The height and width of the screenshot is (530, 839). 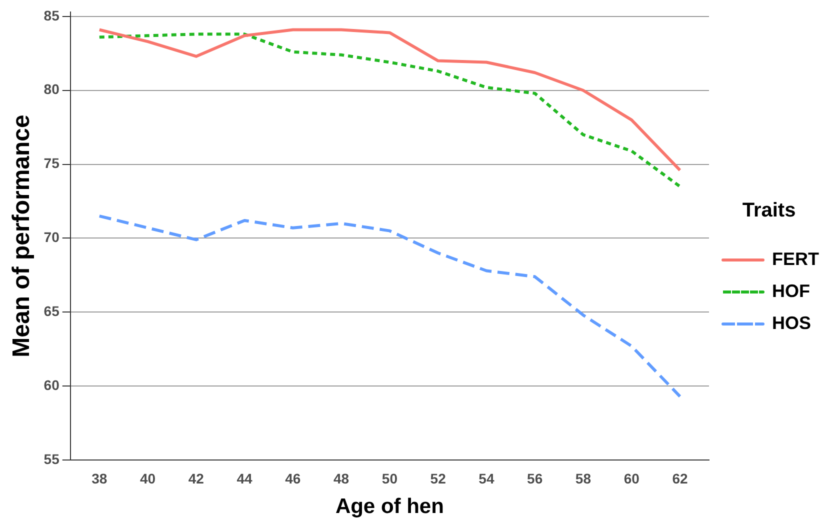 I want to click on y-tick-label: 70, so click(x=52, y=237).